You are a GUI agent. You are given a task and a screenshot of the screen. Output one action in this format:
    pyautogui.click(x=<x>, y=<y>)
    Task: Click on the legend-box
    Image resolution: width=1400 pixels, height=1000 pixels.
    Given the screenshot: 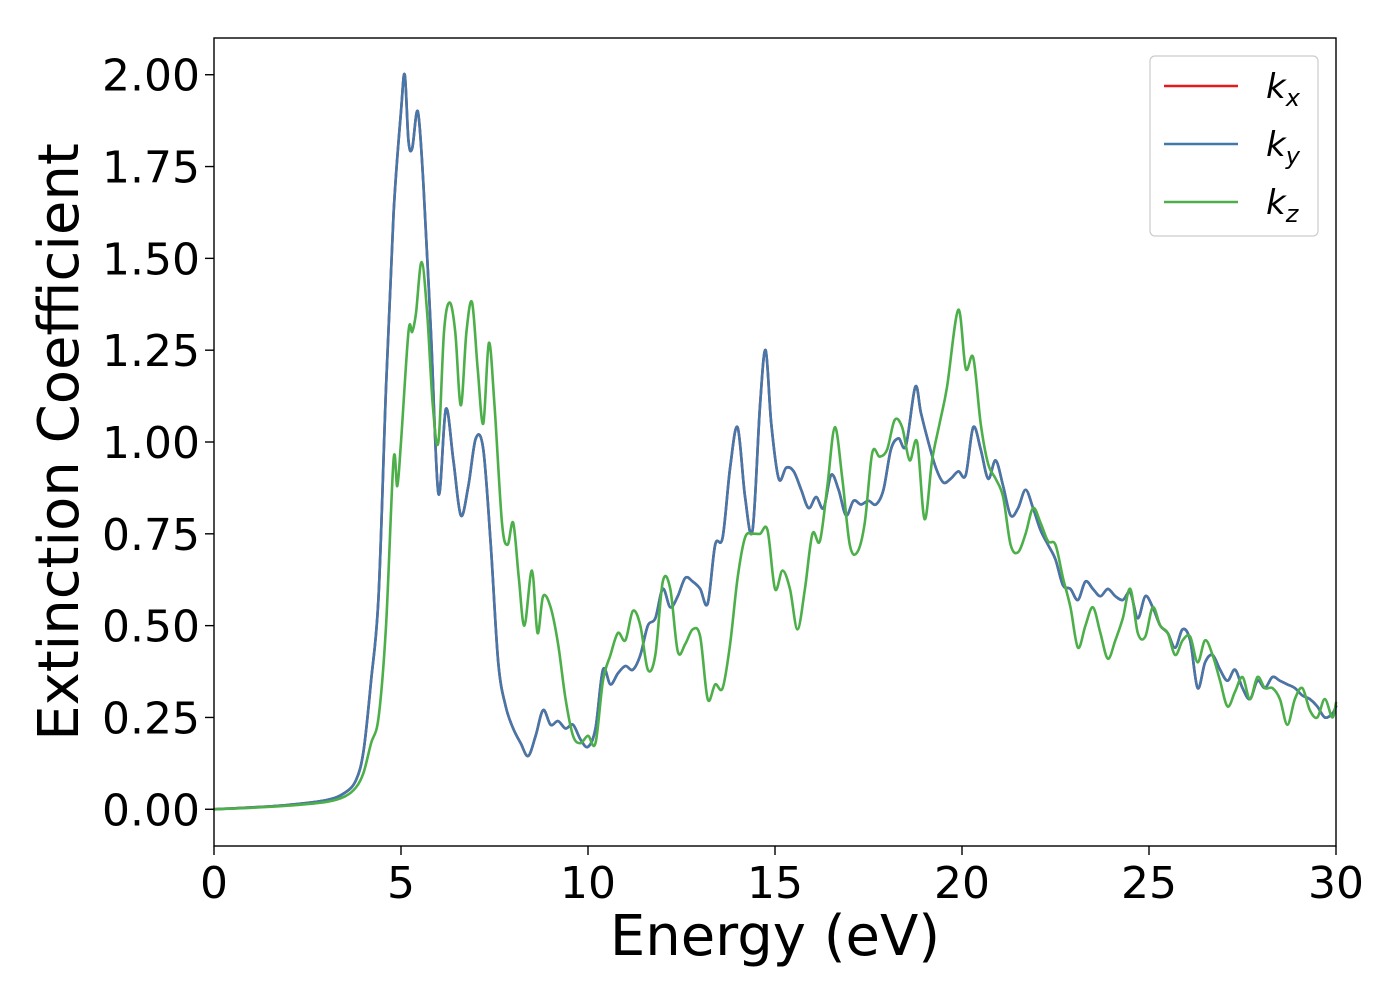 What is the action you would take?
    pyautogui.click(x=1234, y=146)
    